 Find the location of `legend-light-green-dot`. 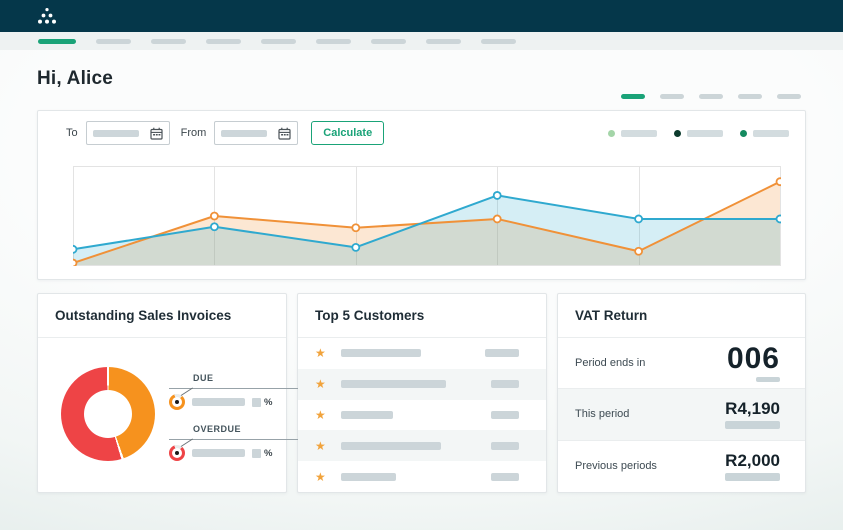

legend-light-green-dot is located at coordinates (611, 133).